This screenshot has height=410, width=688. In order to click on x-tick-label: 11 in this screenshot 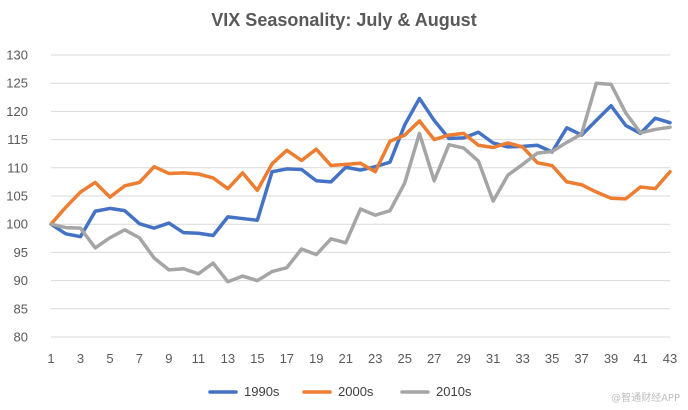, I will do `click(199, 358)`.